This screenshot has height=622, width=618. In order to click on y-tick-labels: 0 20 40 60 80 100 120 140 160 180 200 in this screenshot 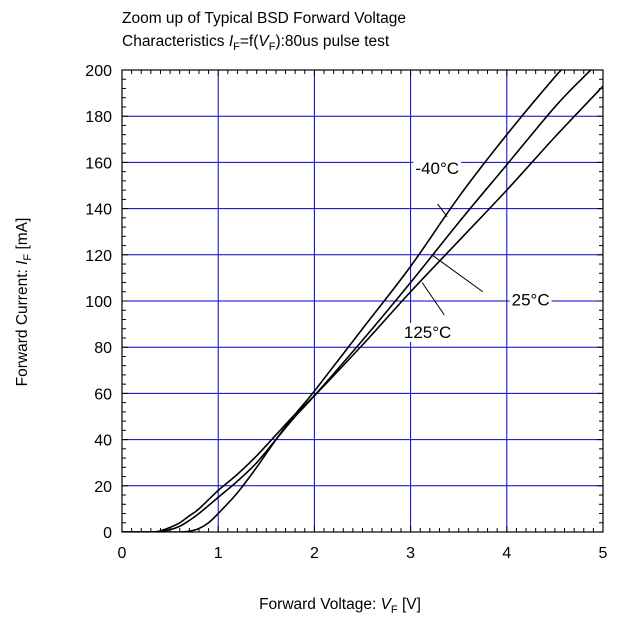, I will do `click(98, 302)`.